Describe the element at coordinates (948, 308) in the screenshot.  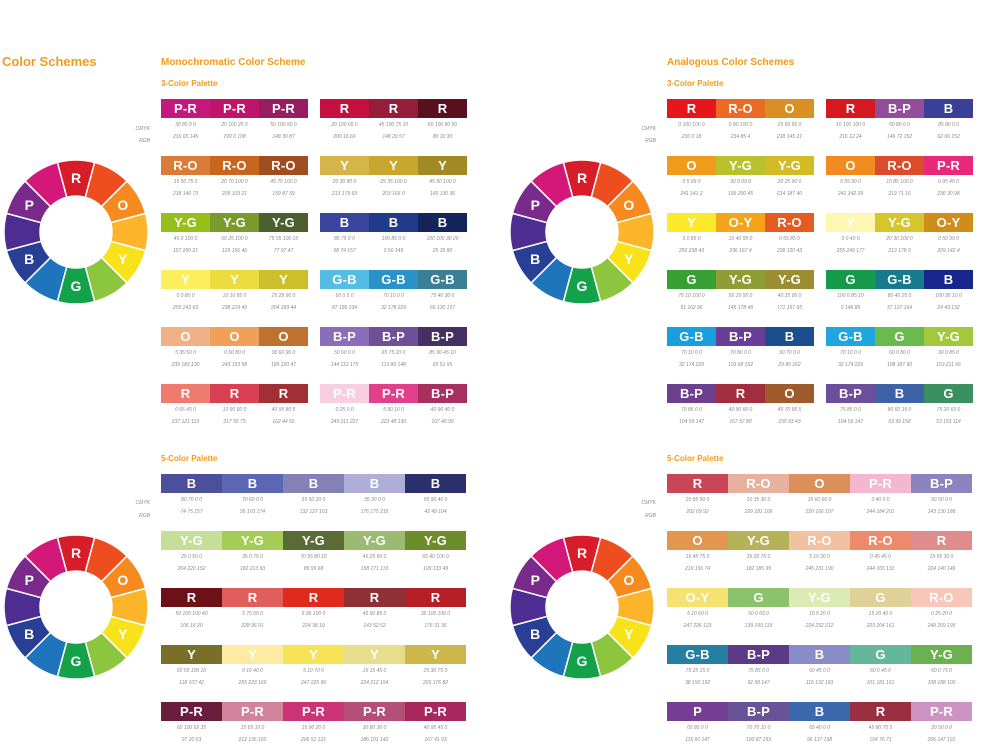
I see `rgb-value: 24 43 132` at that location.